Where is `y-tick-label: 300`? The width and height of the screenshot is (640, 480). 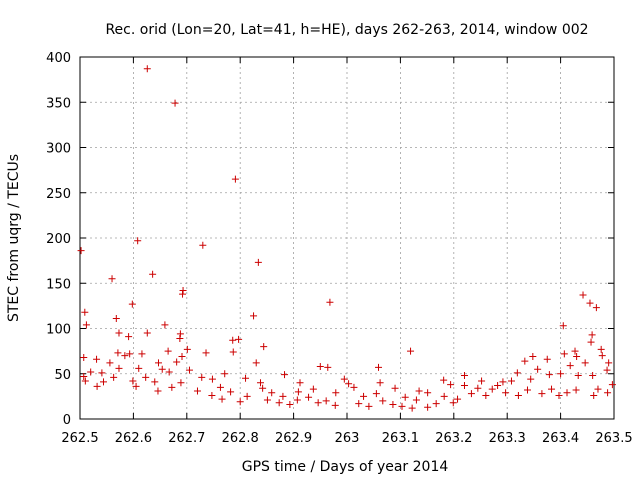 y-tick-label: 300 is located at coordinates (58, 149).